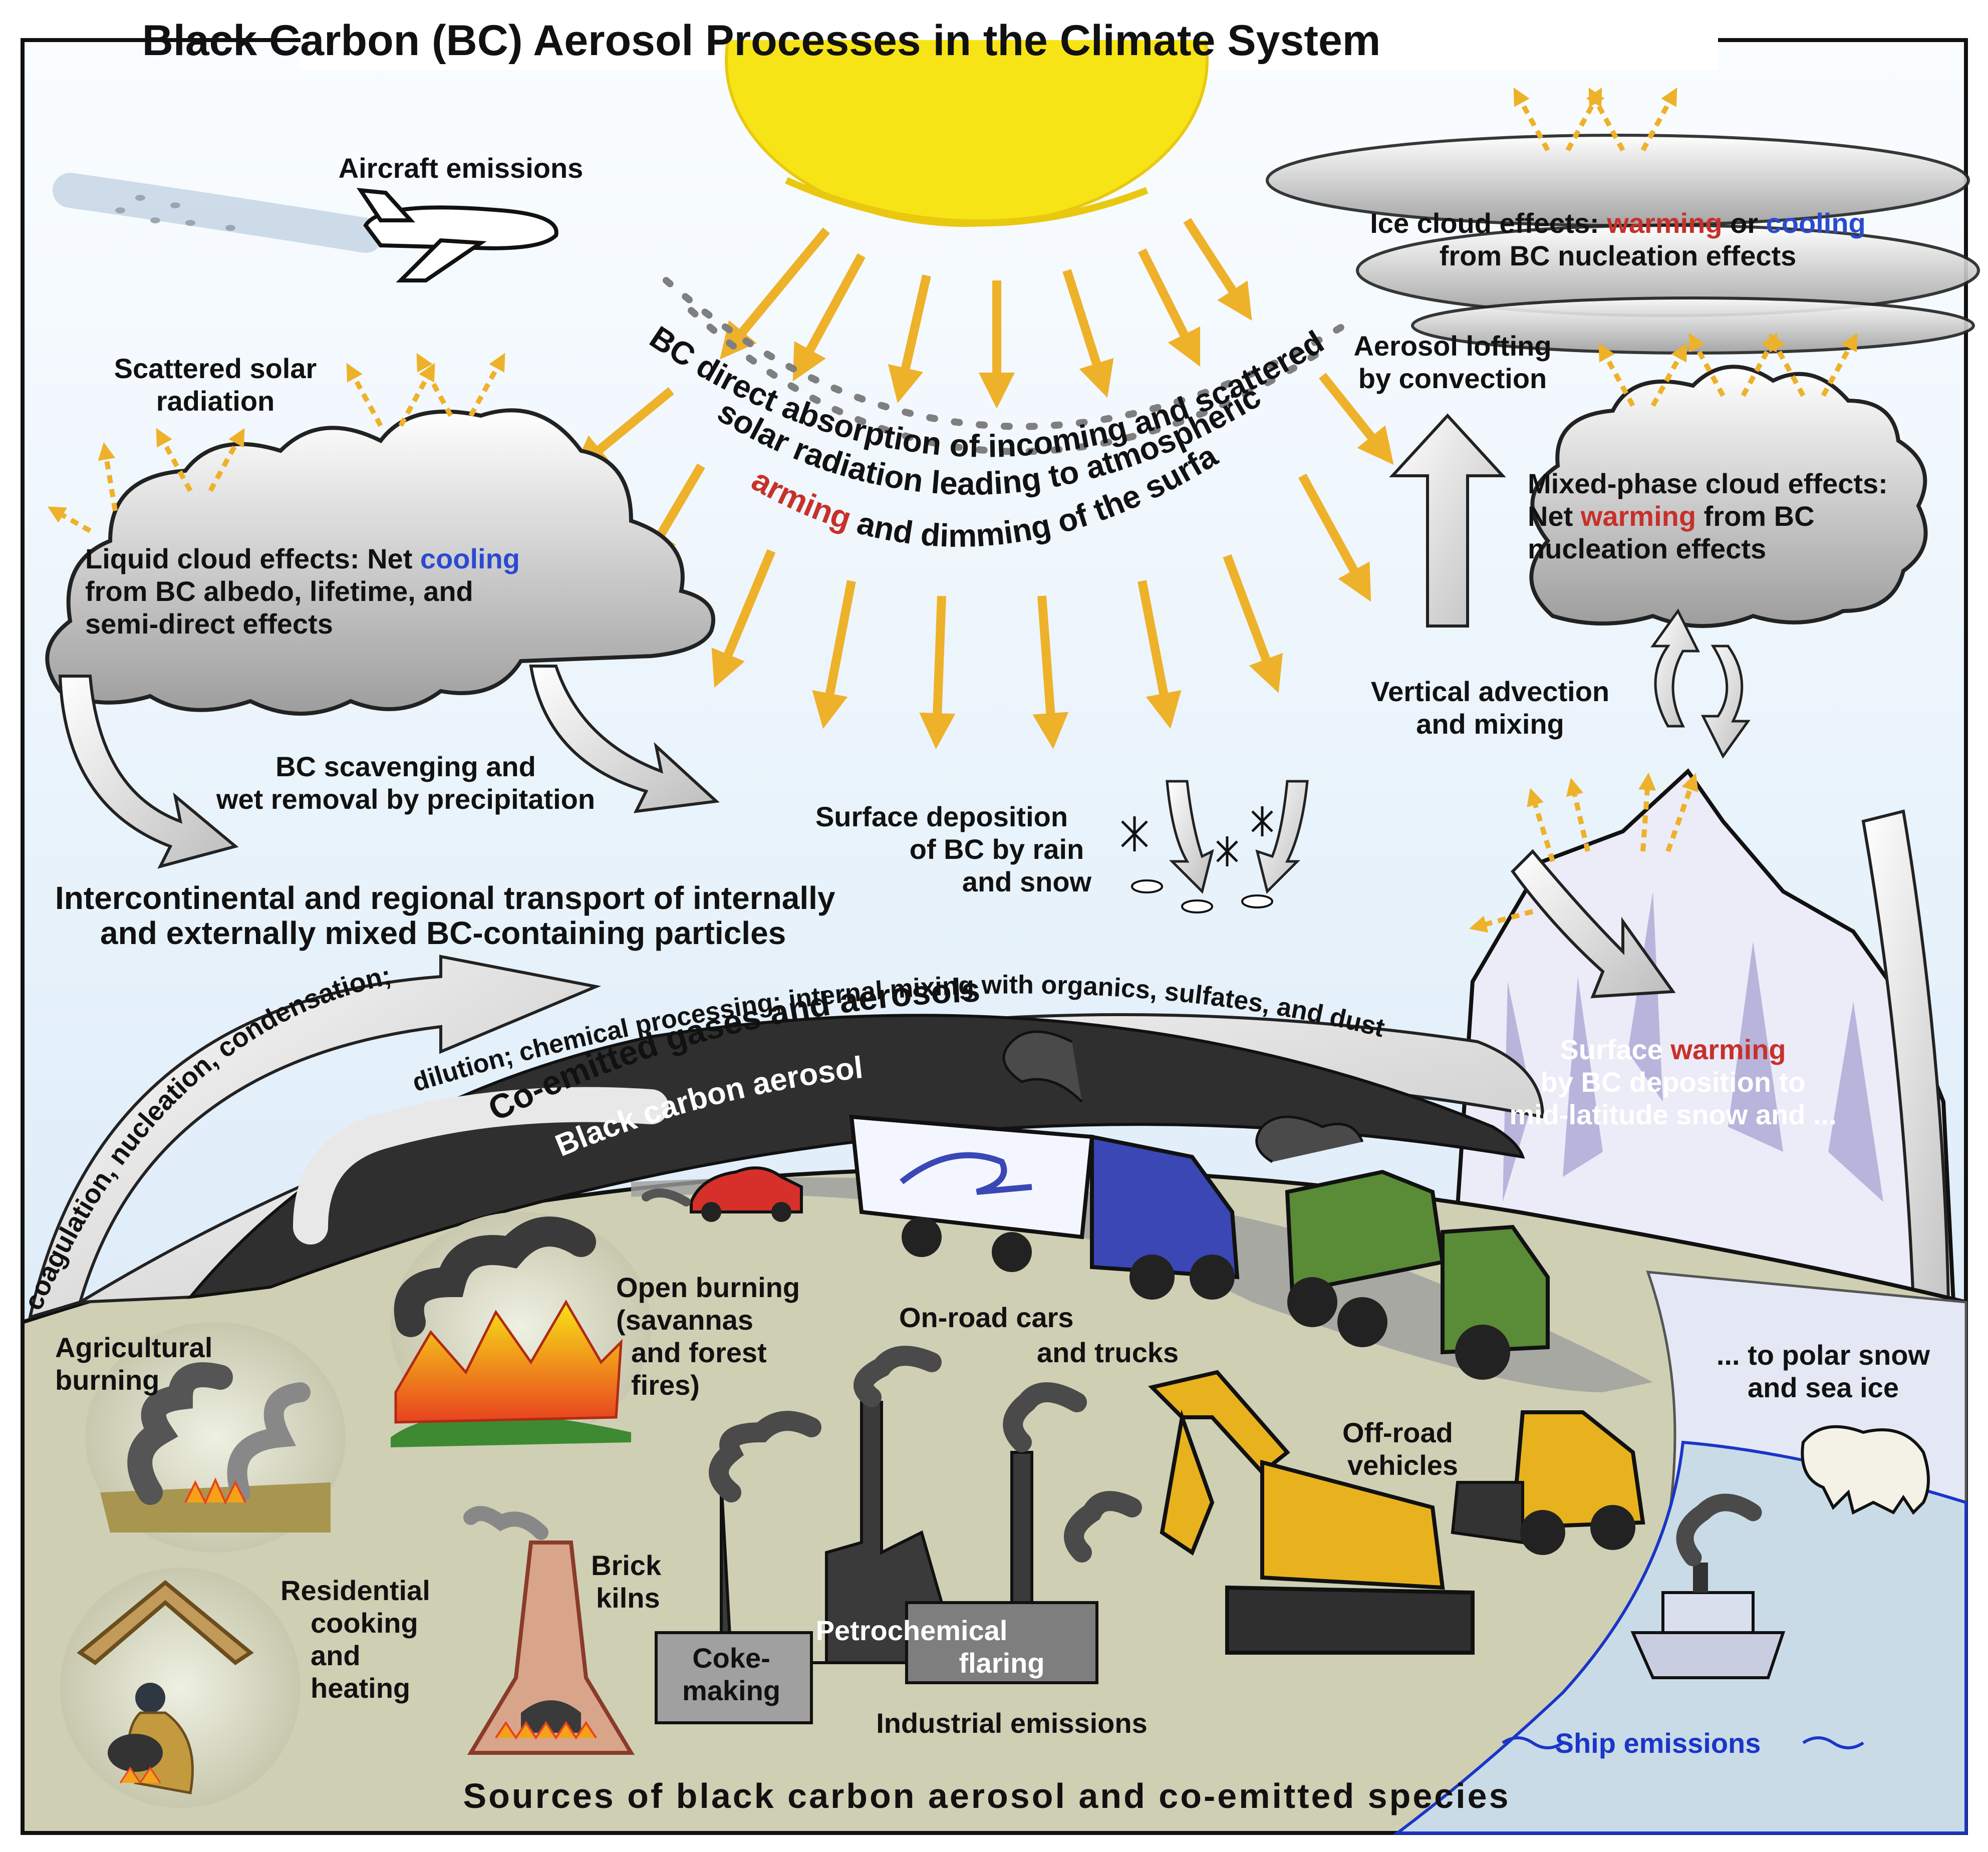 Image resolution: width=1988 pixels, height=1852 pixels. What do you see at coordinates (1452, 379) in the screenshot?
I see `label-lofting-2: by convection` at bounding box center [1452, 379].